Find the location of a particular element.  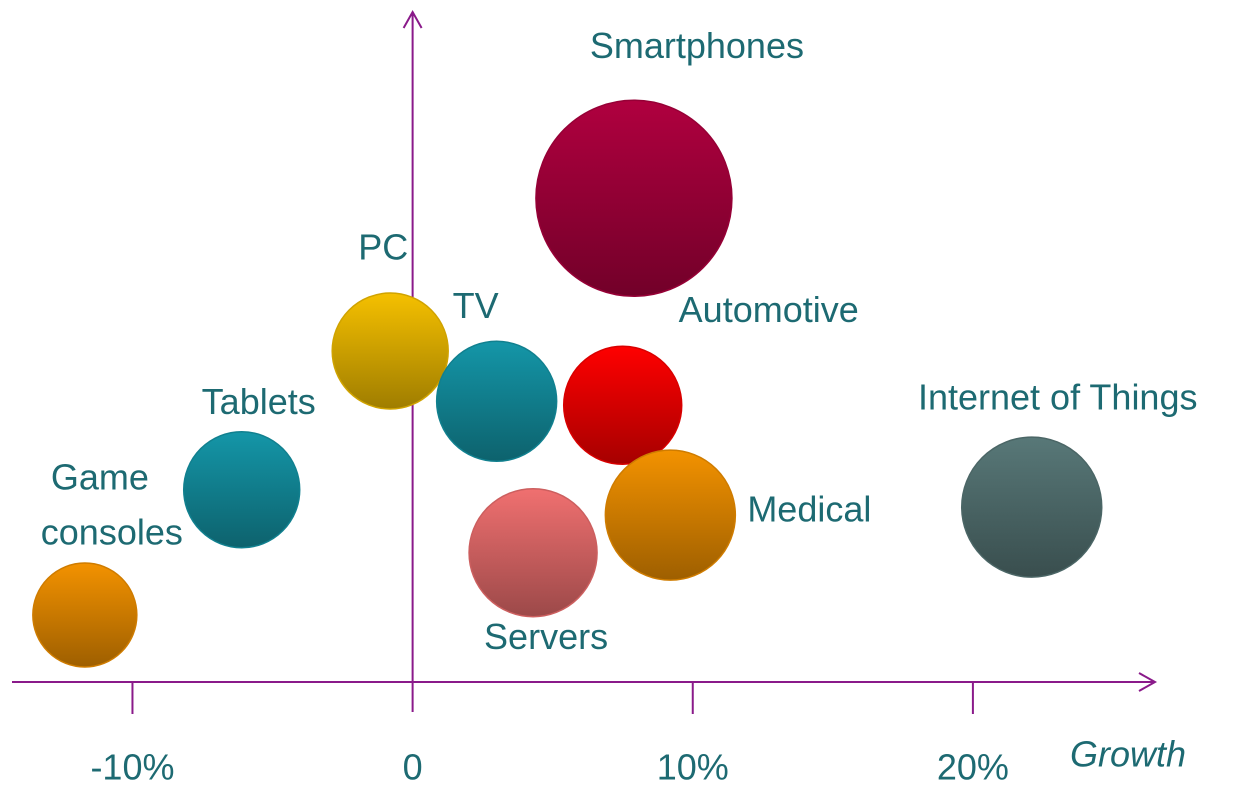

bubble-label: Medical is located at coordinates (809, 509).